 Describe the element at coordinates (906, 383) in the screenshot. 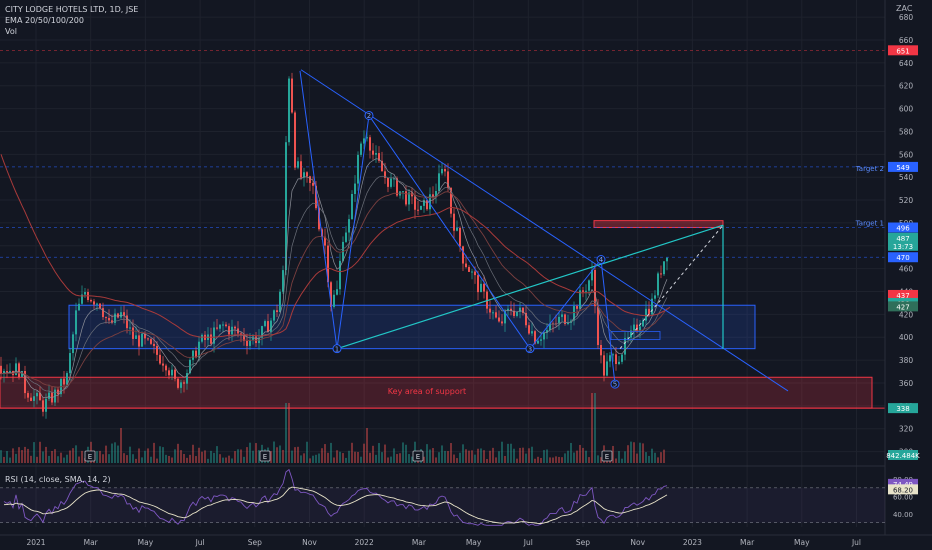

I see `price-tick-label: 360` at that location.